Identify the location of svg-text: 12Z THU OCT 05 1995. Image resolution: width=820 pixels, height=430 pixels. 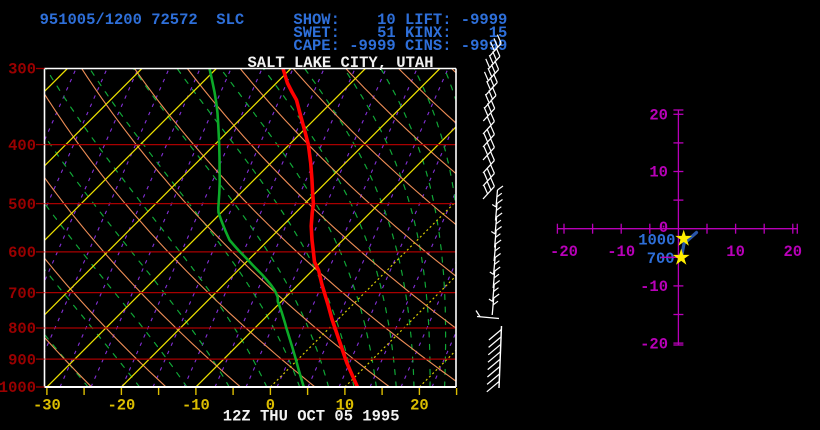
(311, 417).